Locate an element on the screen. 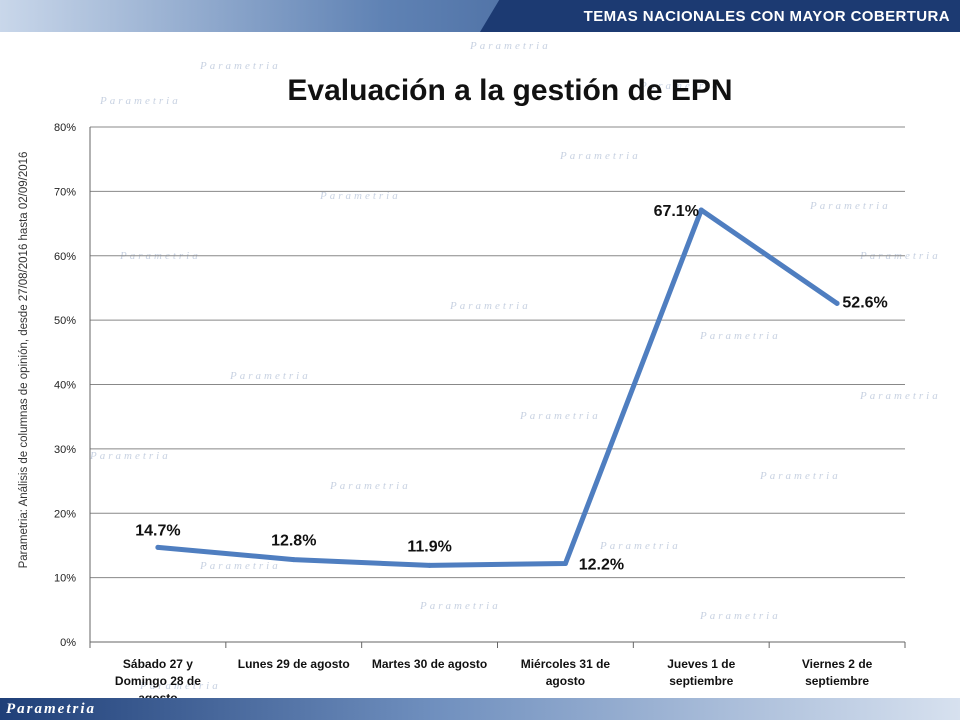 The width and height of the screenshot is (960, 720). y-tick-label: 20% is located at coordinates (65, 514).